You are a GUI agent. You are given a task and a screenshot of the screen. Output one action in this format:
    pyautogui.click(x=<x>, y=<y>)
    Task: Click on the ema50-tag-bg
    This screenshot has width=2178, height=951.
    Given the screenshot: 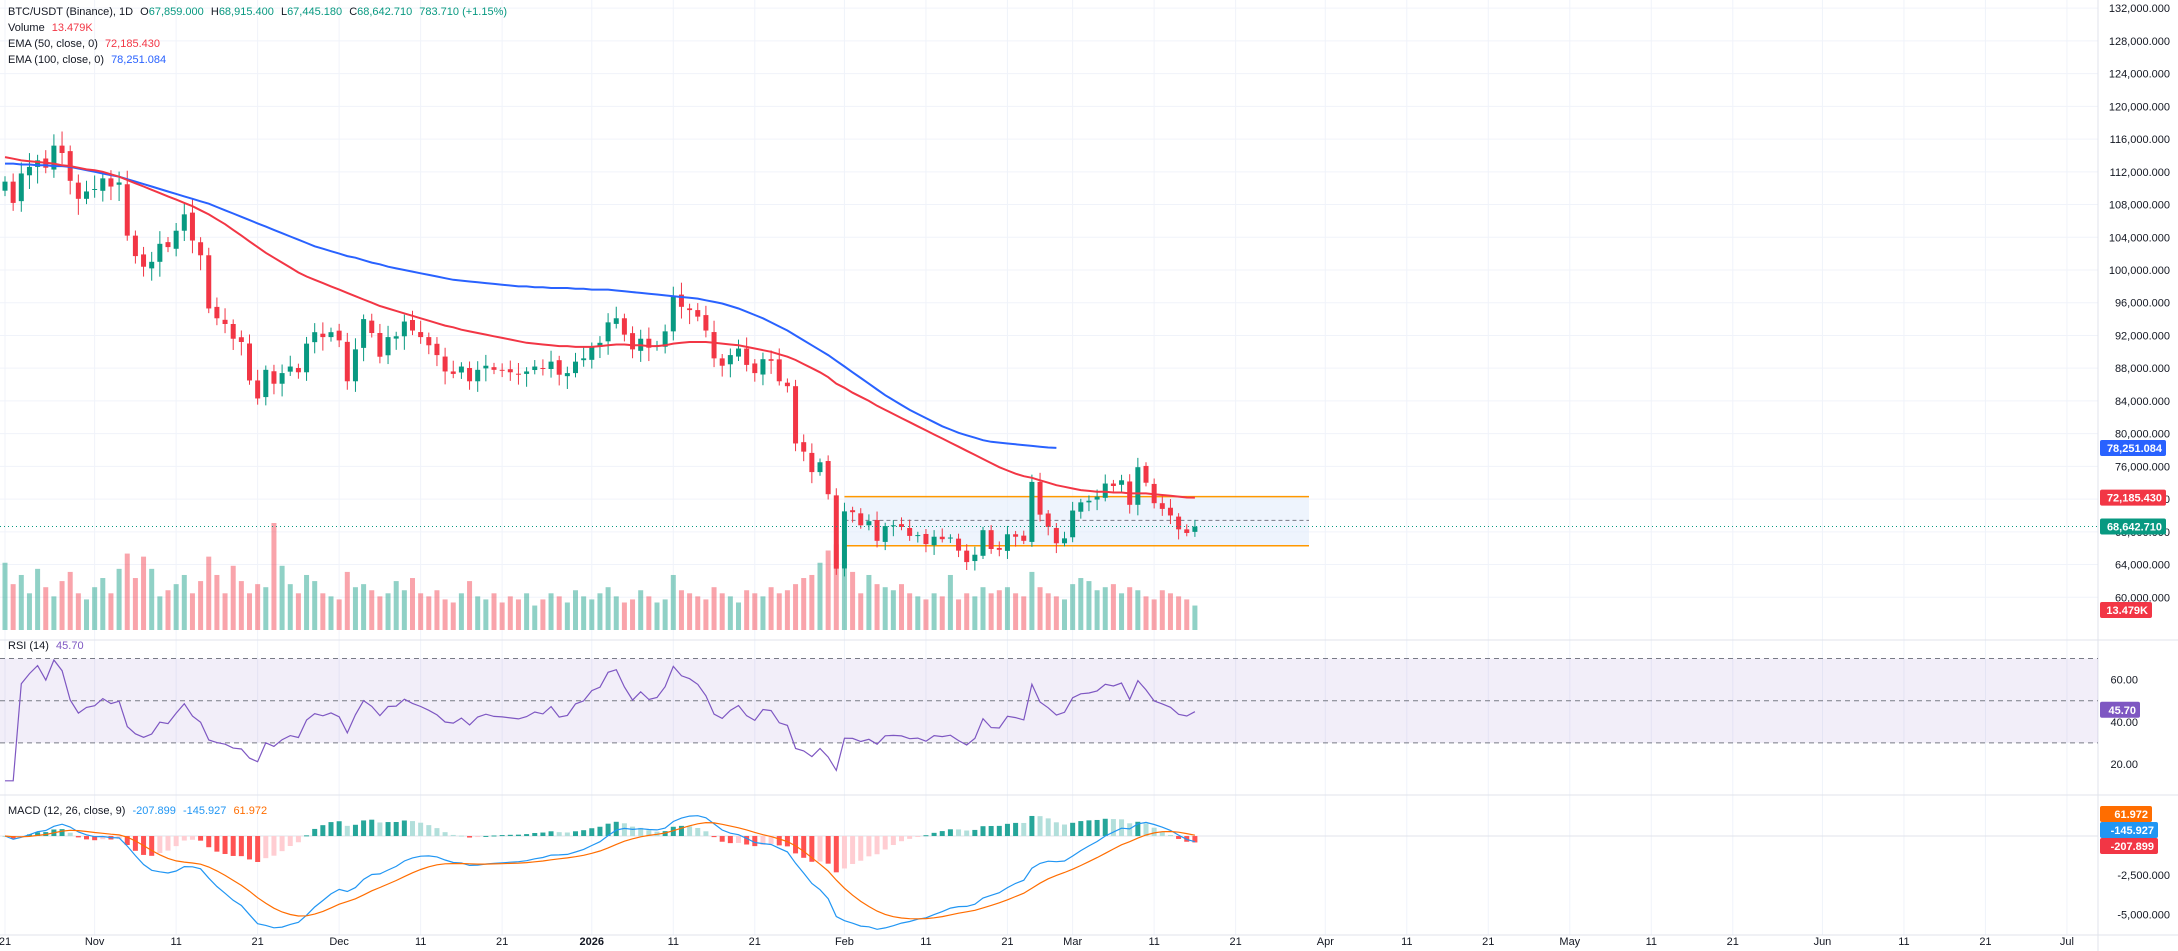 What is the action you would take?
    pyautogui.click(x=2133, y=497)
    